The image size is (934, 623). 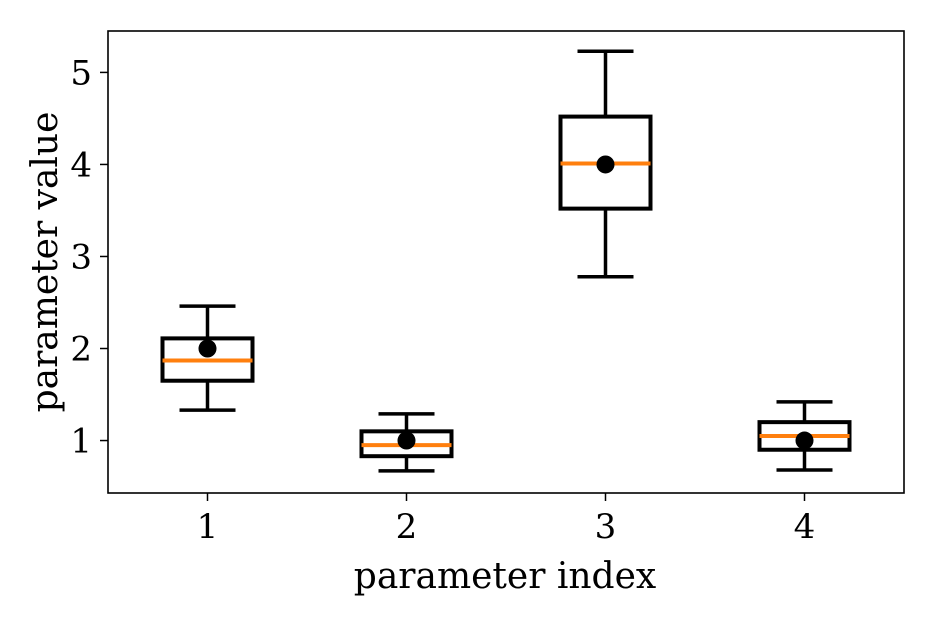 I want to click on x-tick-label: 1, so click(x=208, y=527).